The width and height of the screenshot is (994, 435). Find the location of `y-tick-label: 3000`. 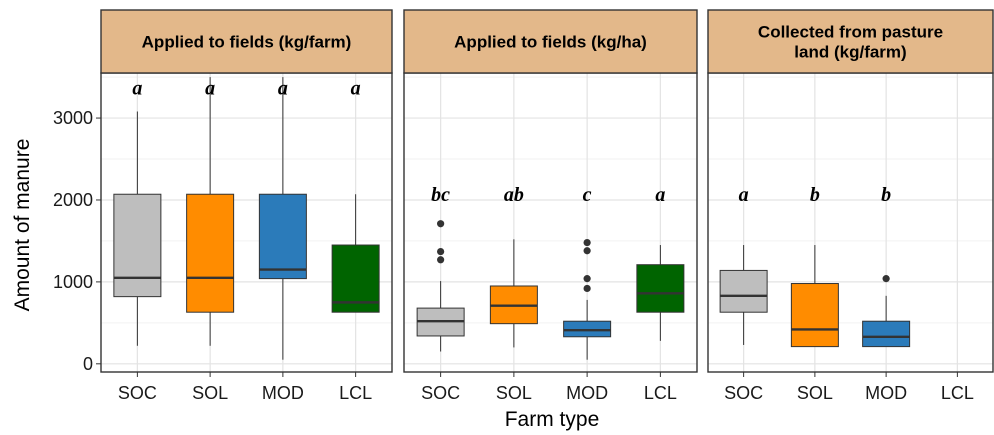

y-tick-label: 3000 is located at coordinates (73, 118).